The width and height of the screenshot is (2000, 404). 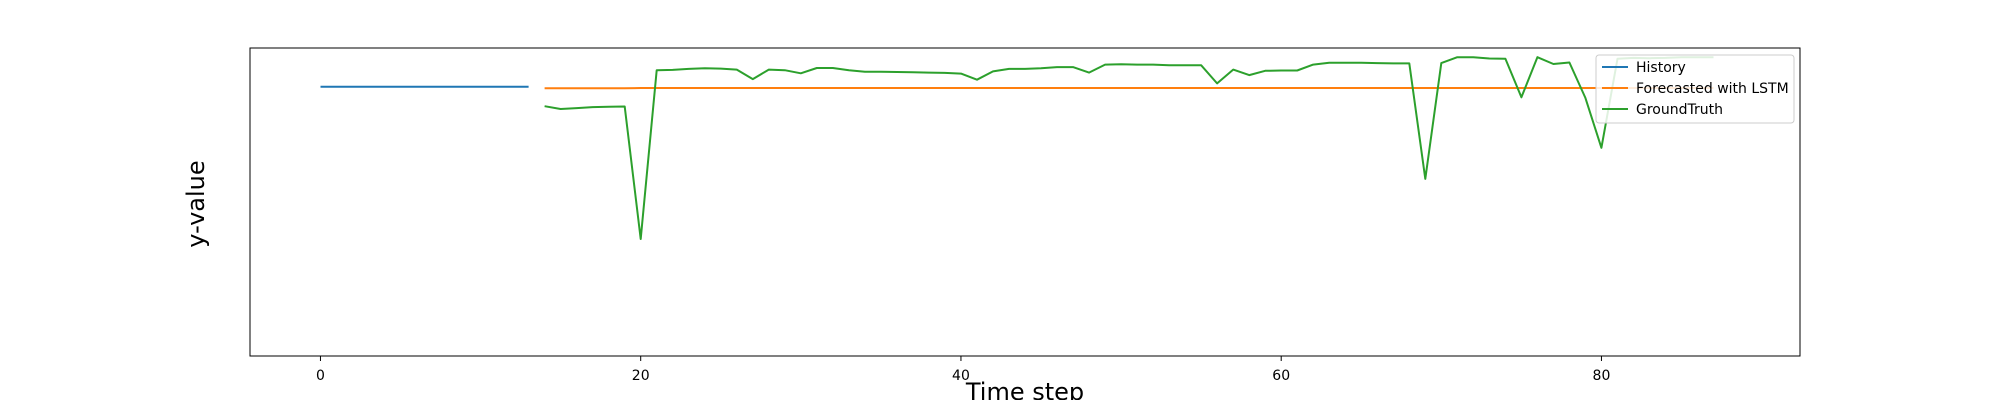 I want to click on x-tick-label: 0, so click(x=320, y=376).